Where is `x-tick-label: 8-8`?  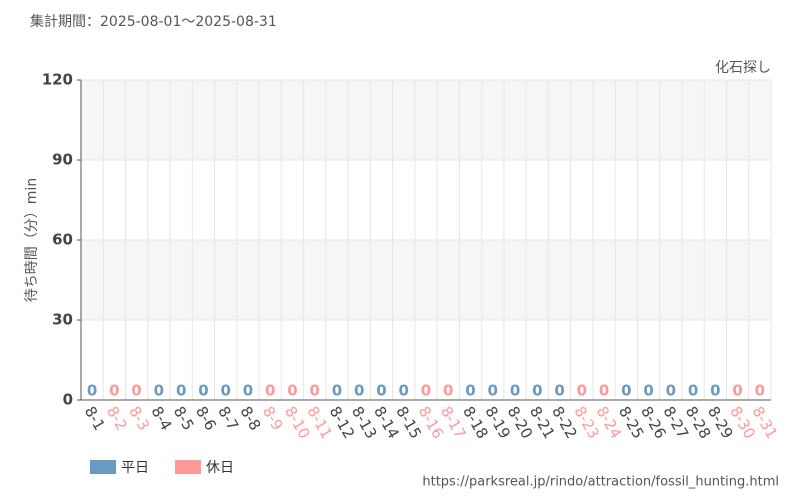 x-tick-label: 8-8 is located at coordinates (251, 418).